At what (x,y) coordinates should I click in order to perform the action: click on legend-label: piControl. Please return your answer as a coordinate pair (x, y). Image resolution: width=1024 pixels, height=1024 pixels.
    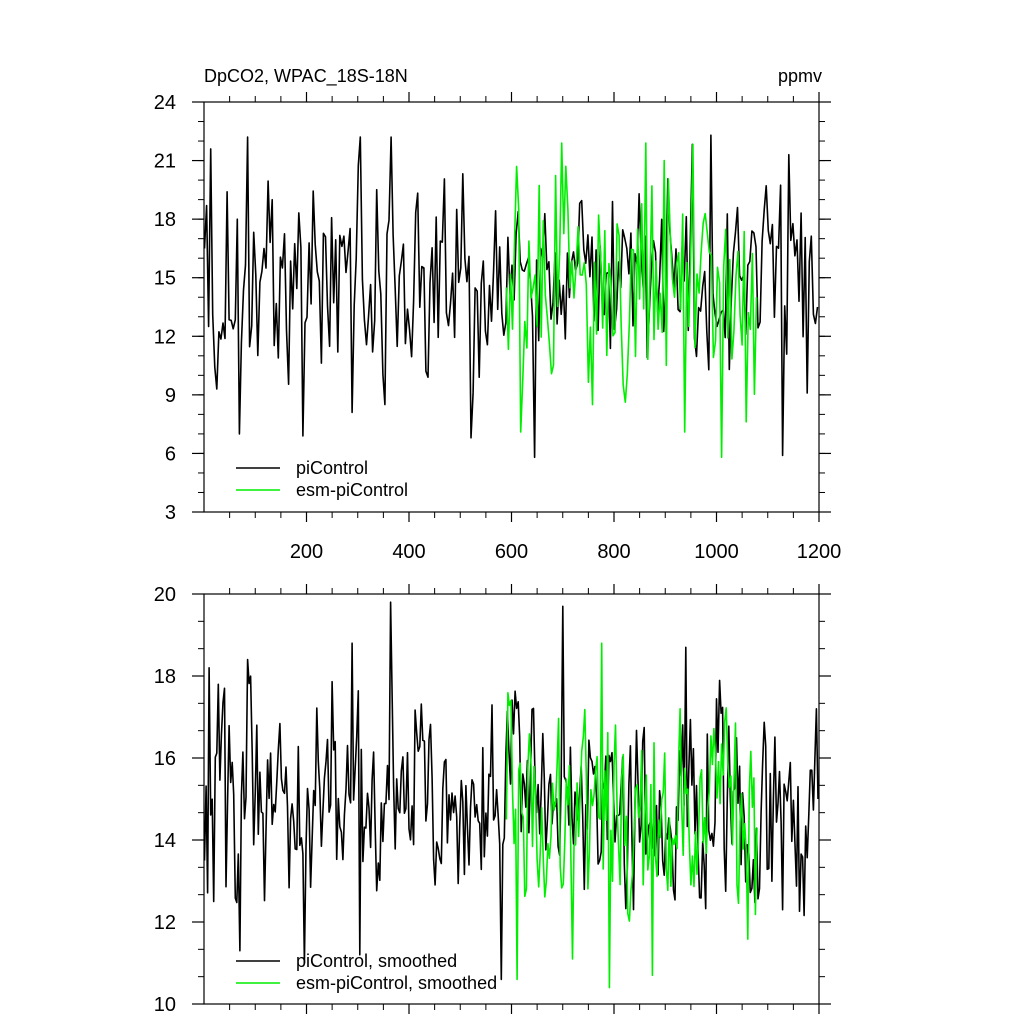
    Looking at the image, I should click on (332, 468).